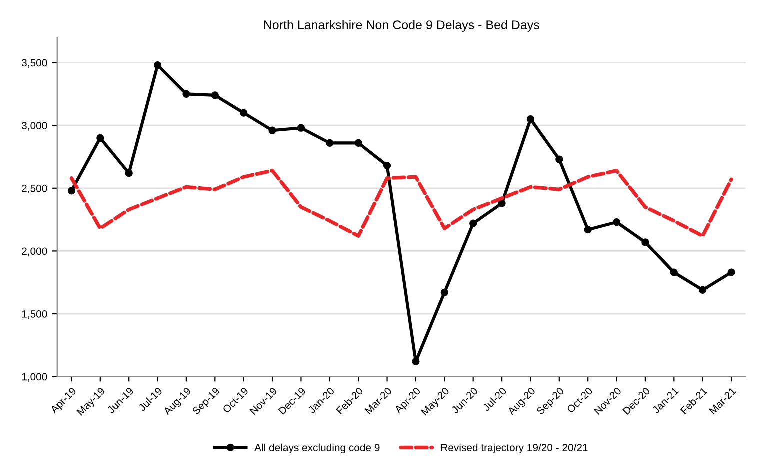 This screenshot has width=765, height=471. Describe the element at coordinates (35, 252) in the screenshot. I see `y-tick-label: 2,000` at that location.